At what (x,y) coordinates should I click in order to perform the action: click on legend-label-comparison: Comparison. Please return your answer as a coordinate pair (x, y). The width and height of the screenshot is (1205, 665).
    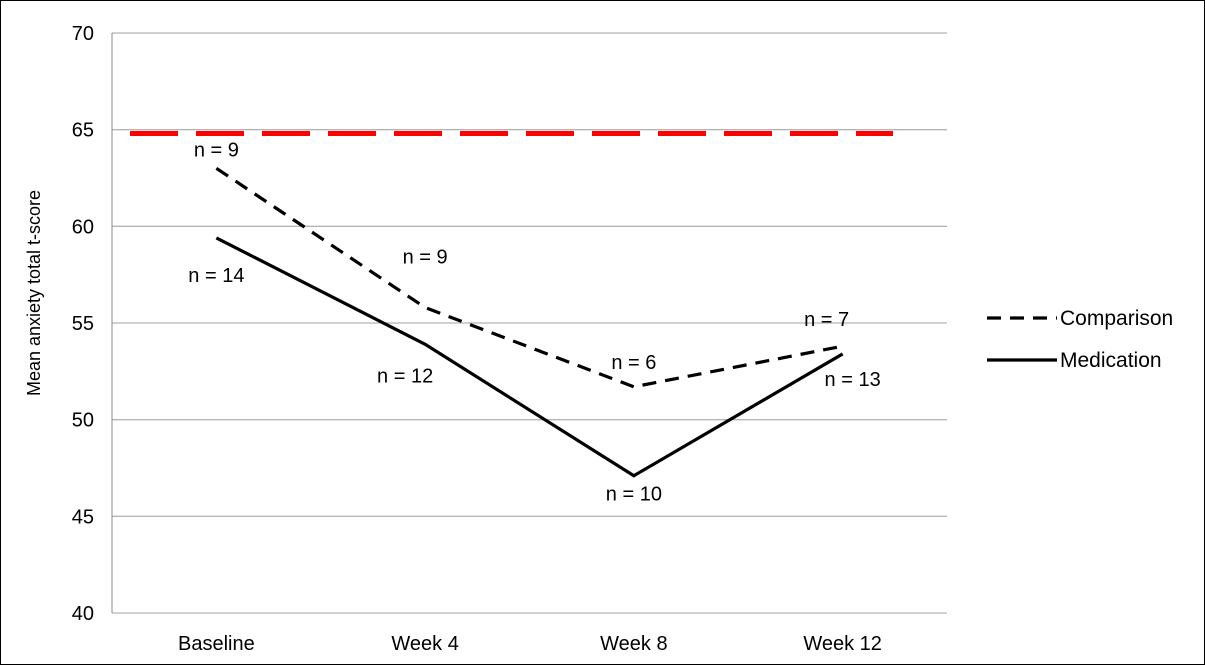
    Looking at the image, I should click on (1116, 318).